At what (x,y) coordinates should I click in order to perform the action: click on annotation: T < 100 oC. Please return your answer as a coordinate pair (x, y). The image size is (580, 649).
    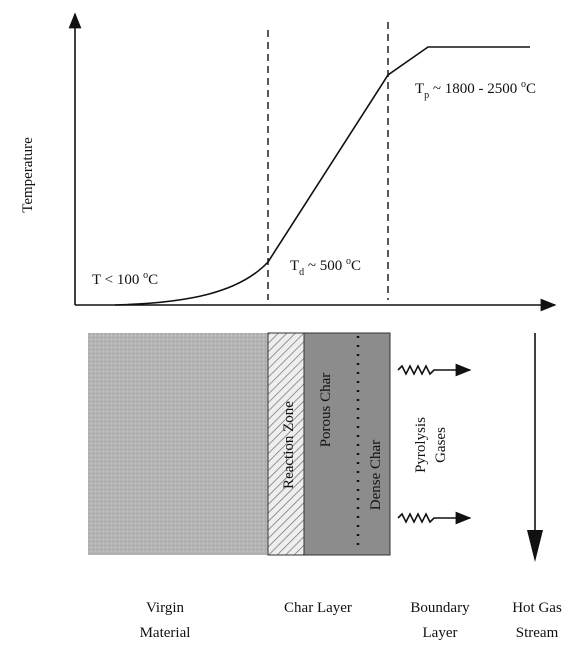
    Looking at the image, I should click on (125, 279).